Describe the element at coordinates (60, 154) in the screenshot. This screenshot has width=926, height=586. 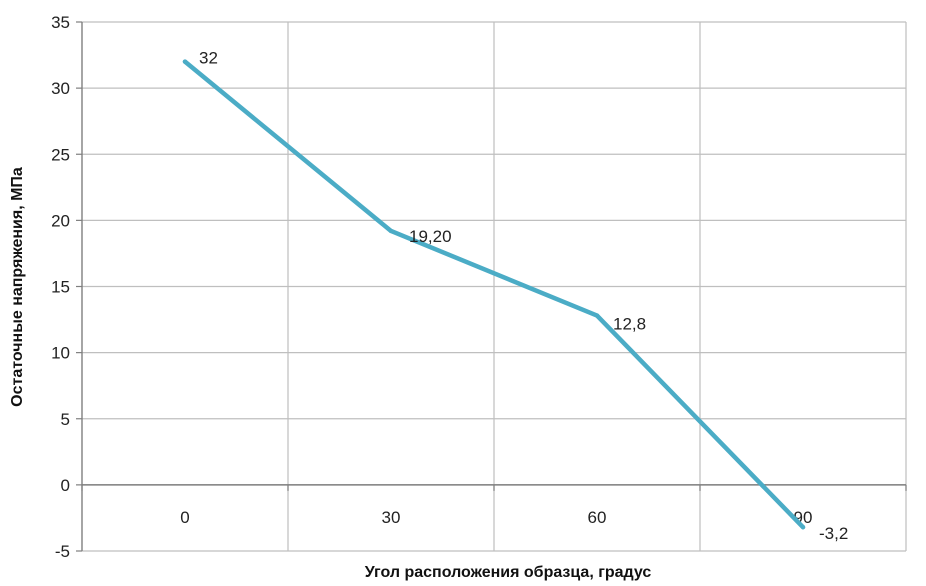
I see `y-tick-label: 25` at that location.